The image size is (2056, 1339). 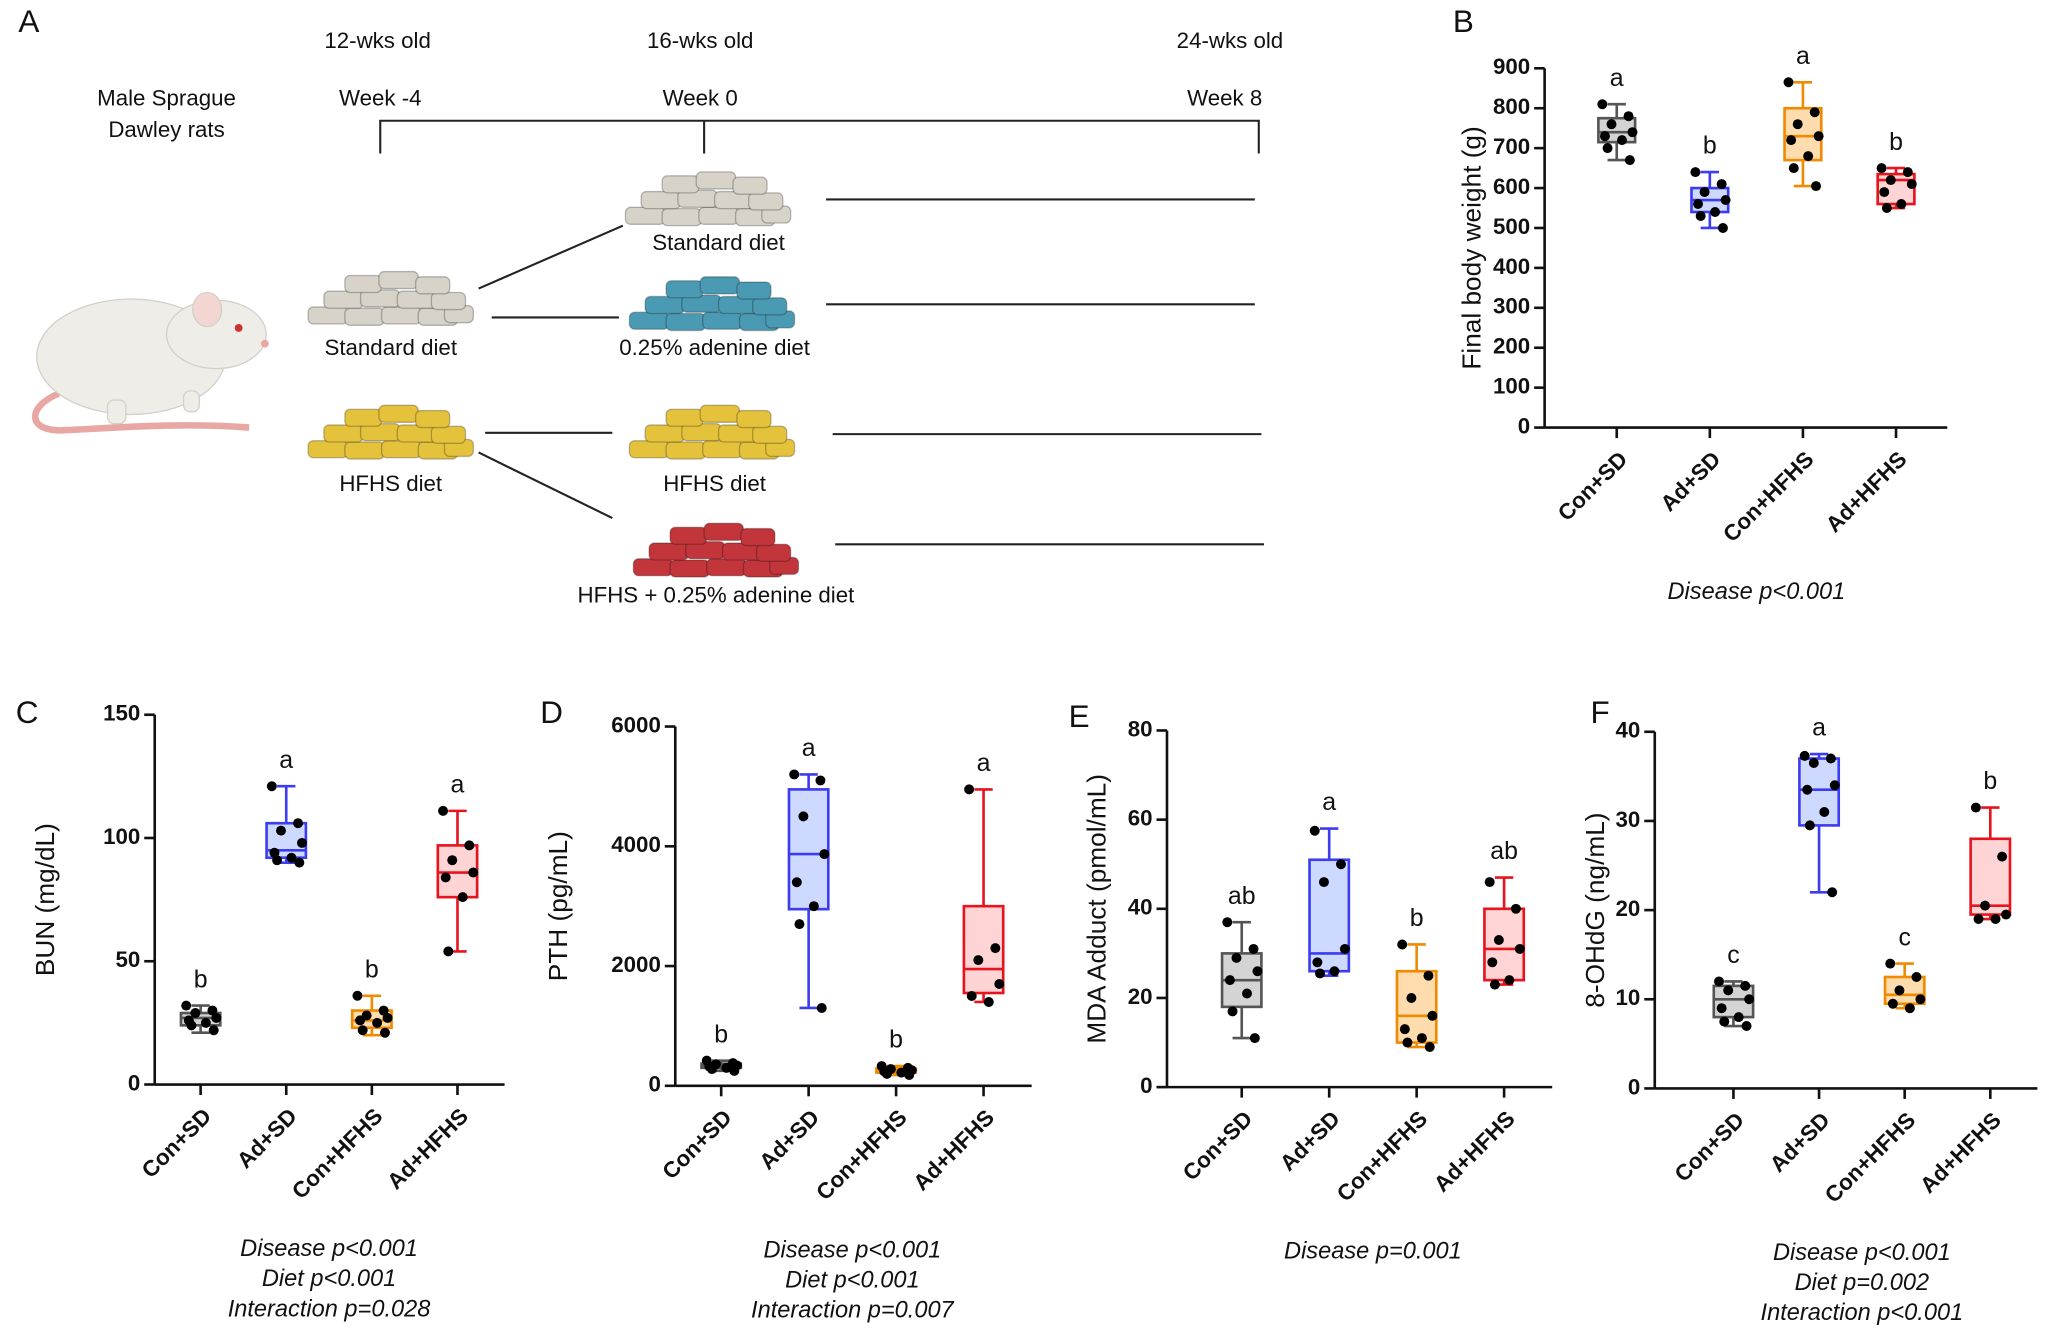 What do you see at coordinates (1417, 918) in the screenshot?
I see `group-letter: b` at bounding box center [1417, 918].